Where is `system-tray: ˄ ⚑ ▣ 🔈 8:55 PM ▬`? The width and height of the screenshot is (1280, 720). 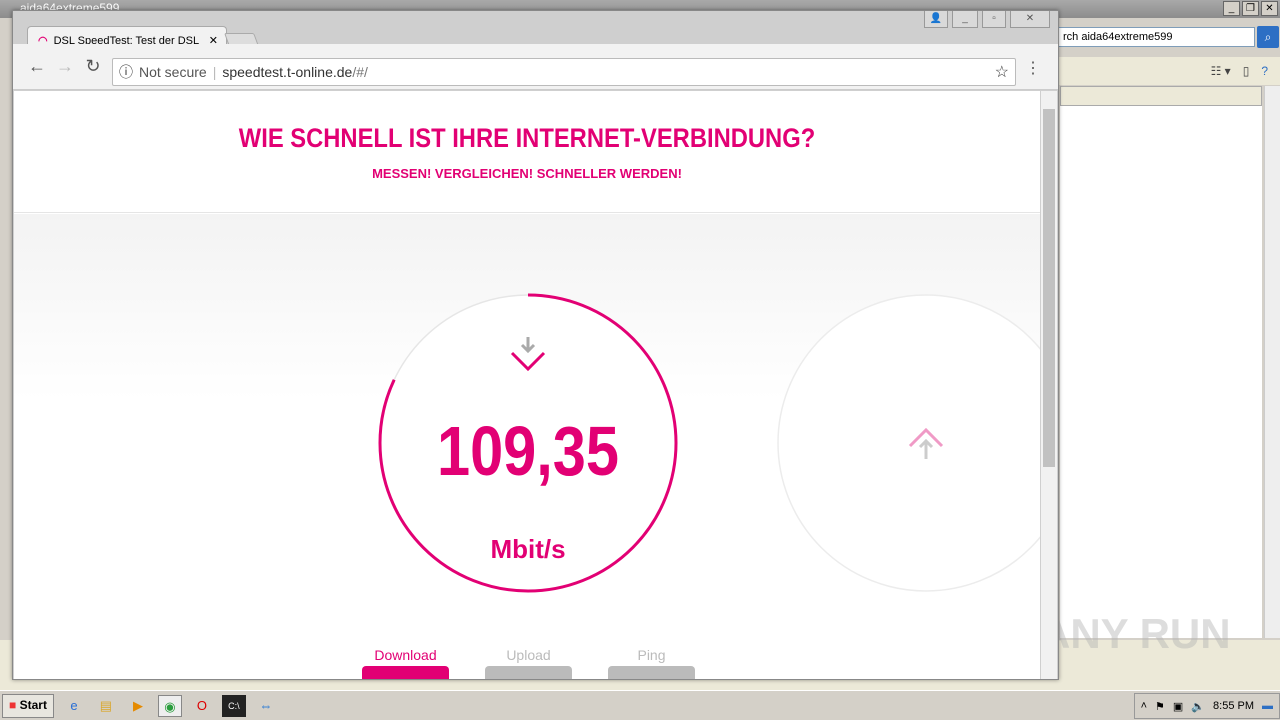 system-tray: ˄ ⚑ ▣ 🔈 8:55 PM ▬ is located at coordinates (1206, 706).